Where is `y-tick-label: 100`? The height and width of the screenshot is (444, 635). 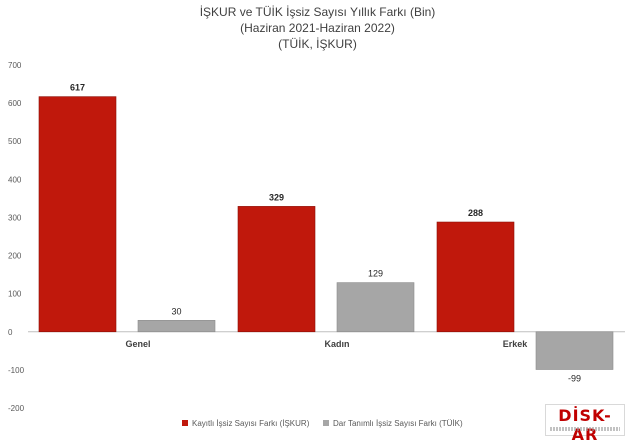
y-tick-label: 100 is located at coordinates (15, 294).